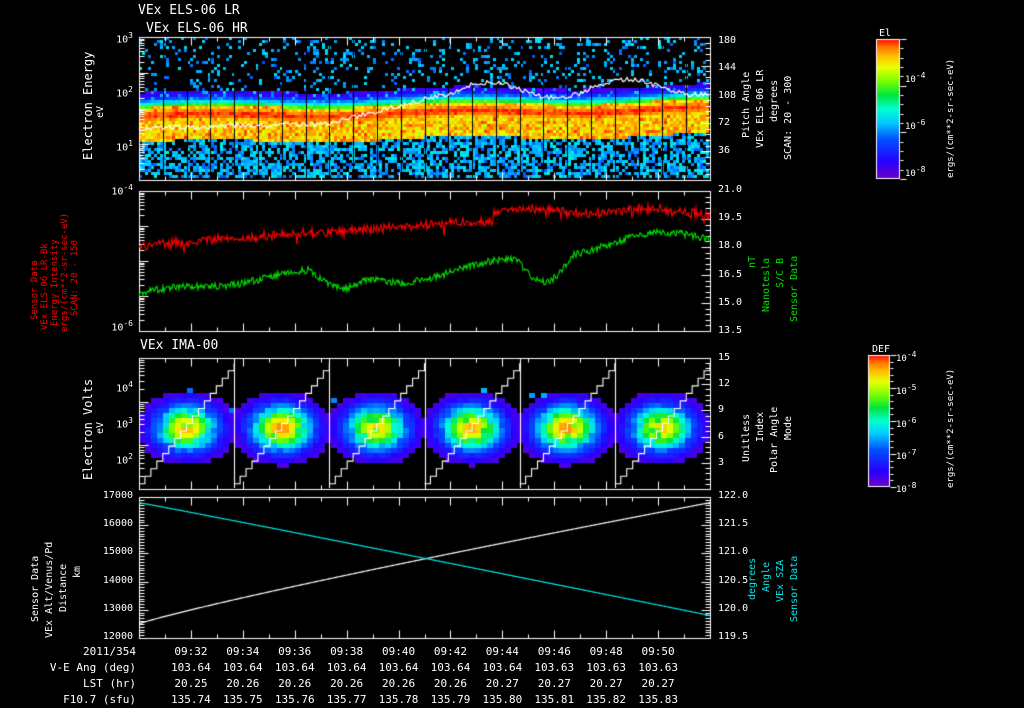  I want to click on panel2-ytick-m4: 10⁻⁴, so click(122, 190).